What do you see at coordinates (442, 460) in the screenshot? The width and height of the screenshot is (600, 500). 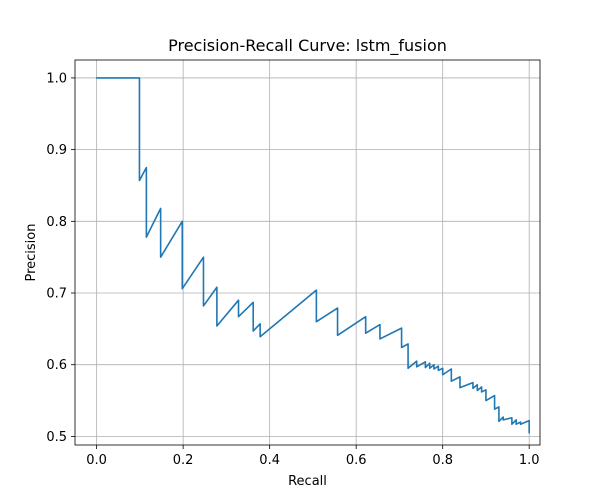 I see `x-tick-label: 0.8` at bounding box center [442, 460].